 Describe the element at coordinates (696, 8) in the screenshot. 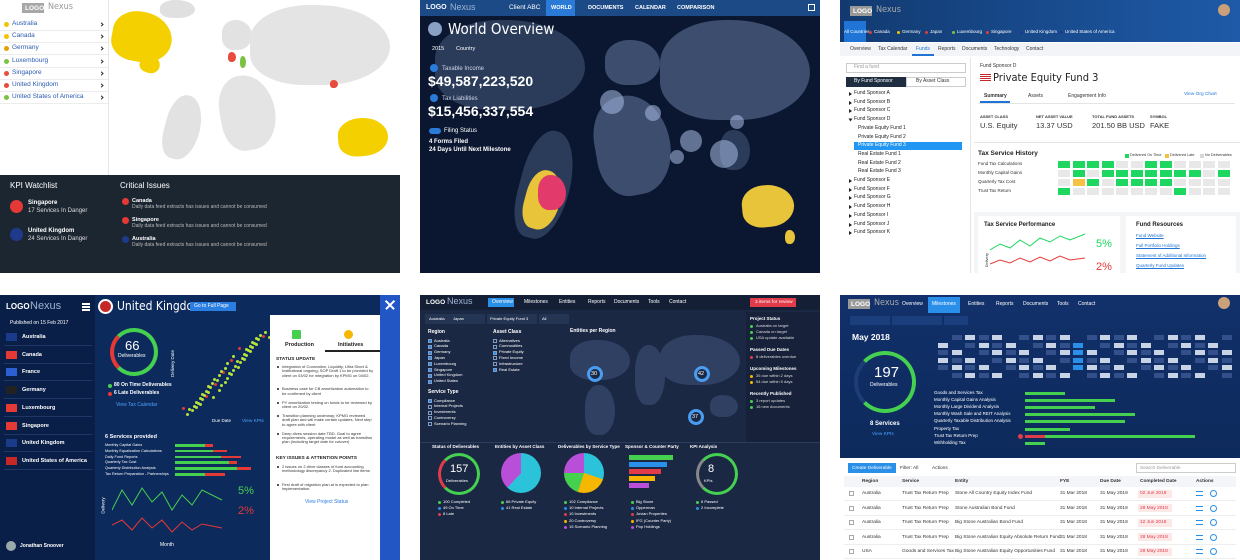

I see `nav-item: COMPARISON` at that location.